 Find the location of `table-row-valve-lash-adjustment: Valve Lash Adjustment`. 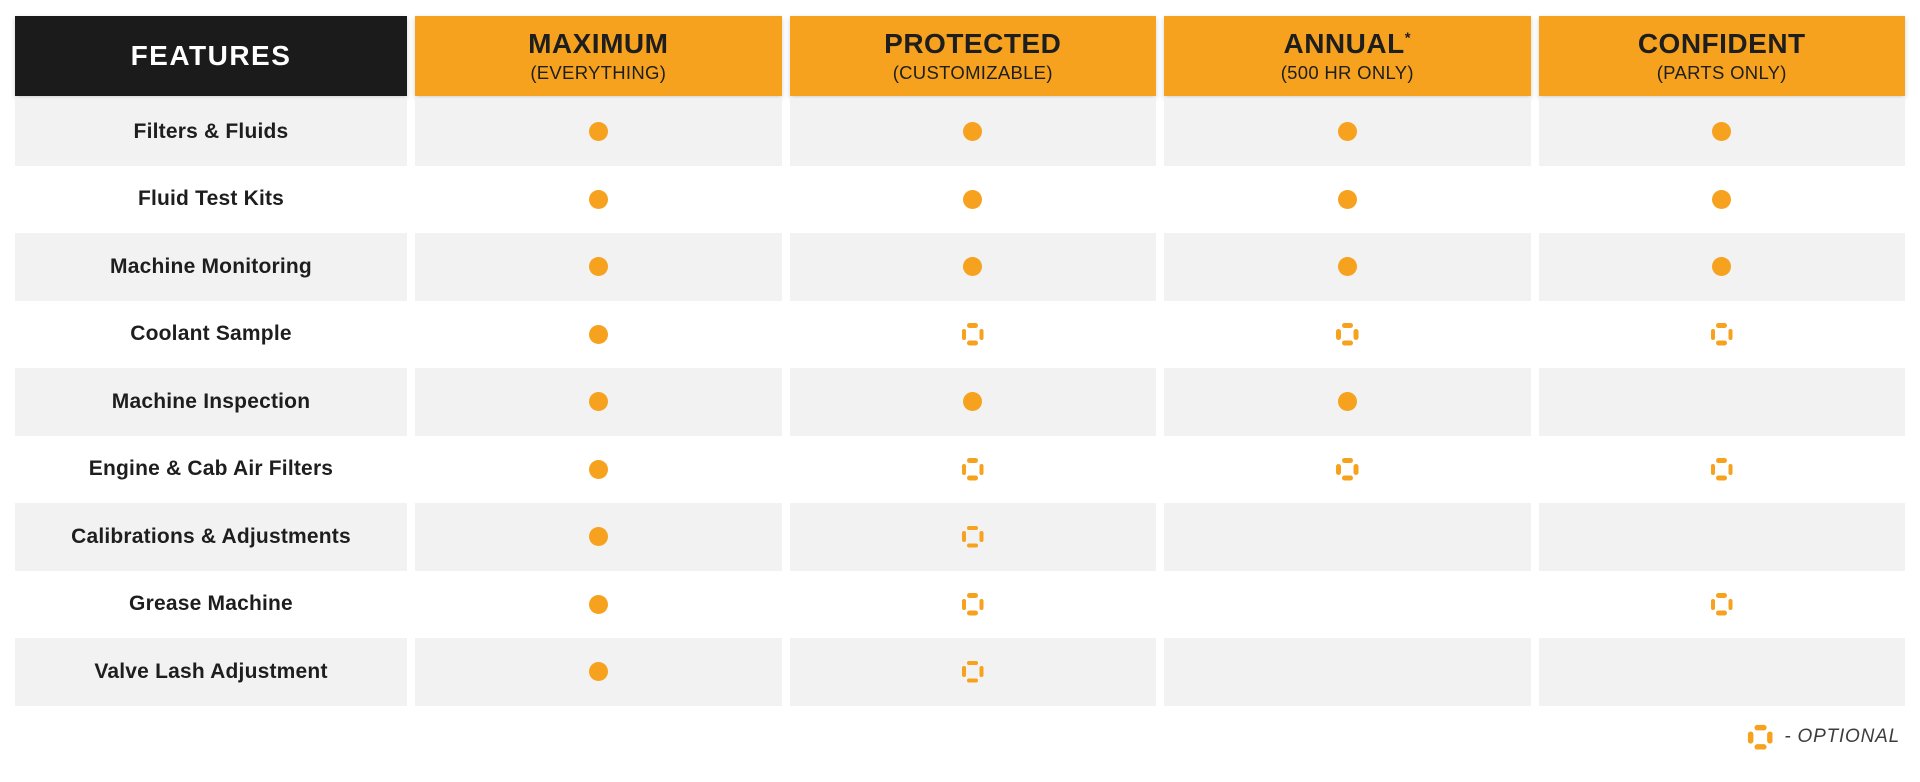

table-row-valve-lash-adjustment: Valve Lash Adjustment is located at coordinates (960, 672).